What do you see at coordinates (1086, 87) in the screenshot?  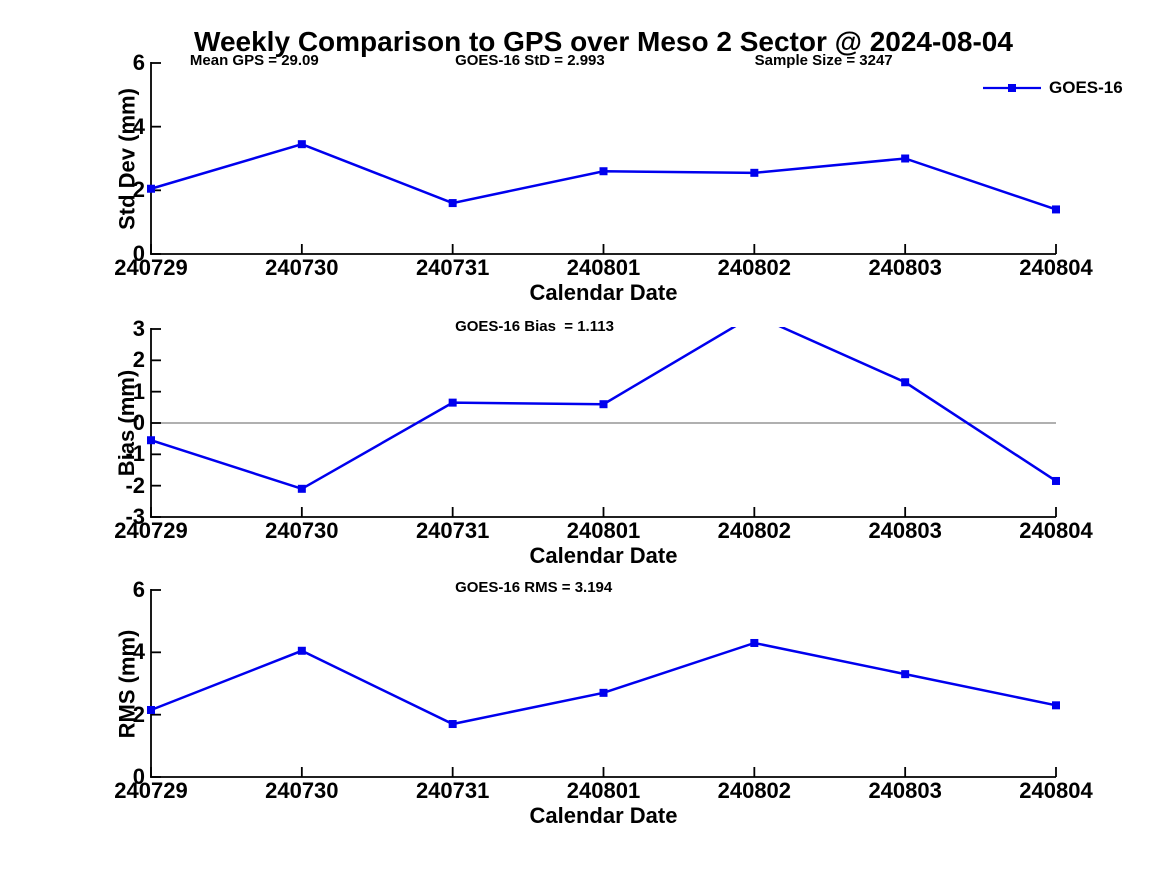 I see `legend-label: GOES-16` at bounding box center [1086, 87].